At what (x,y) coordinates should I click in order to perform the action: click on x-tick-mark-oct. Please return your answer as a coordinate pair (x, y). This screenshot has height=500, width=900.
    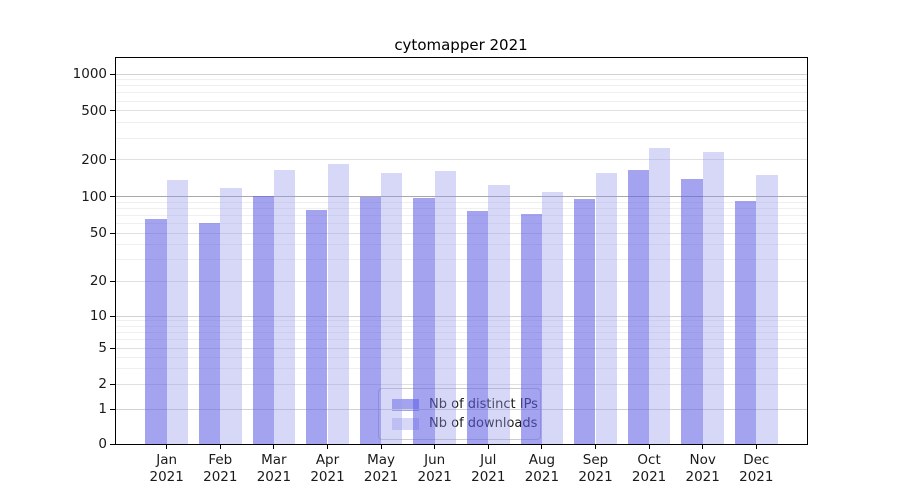
    Looking at the image, I should click on (649, 447).